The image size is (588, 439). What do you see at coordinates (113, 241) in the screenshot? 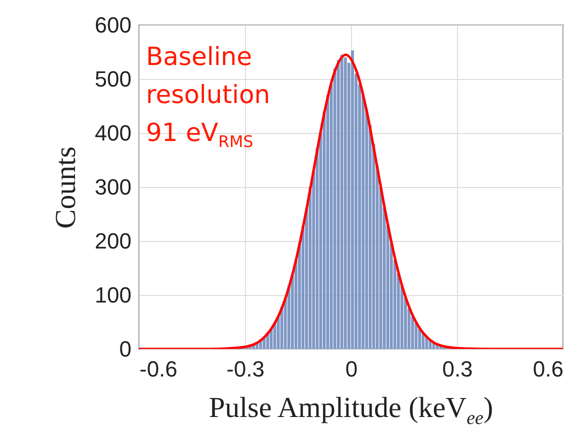
I see `y-tick-label: 200` at bounding box center [113, 241].